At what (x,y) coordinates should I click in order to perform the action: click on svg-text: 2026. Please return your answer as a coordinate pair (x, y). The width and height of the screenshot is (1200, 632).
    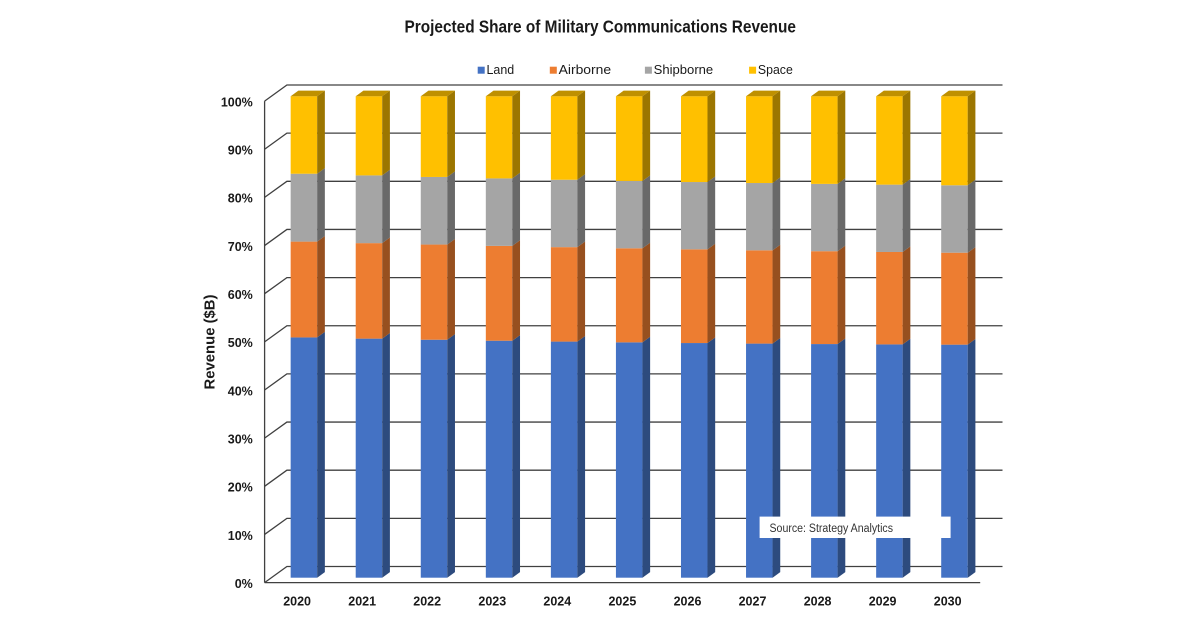
    Looking at the image, I should click on (688, 602).